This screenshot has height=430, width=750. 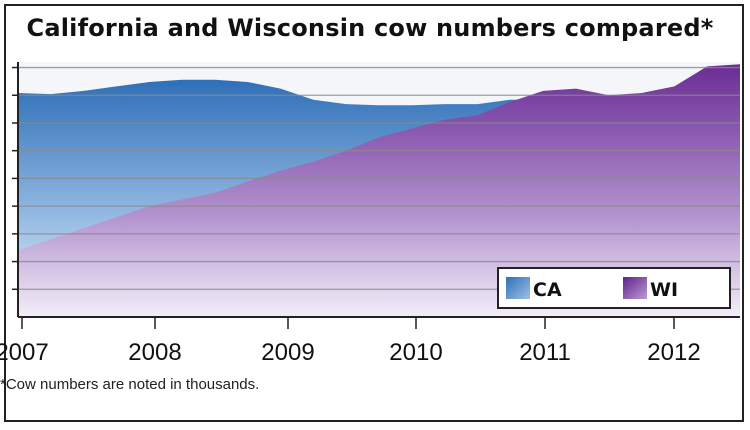 I want to click on legend-label-wi: WI, so click(x=664, y=290).